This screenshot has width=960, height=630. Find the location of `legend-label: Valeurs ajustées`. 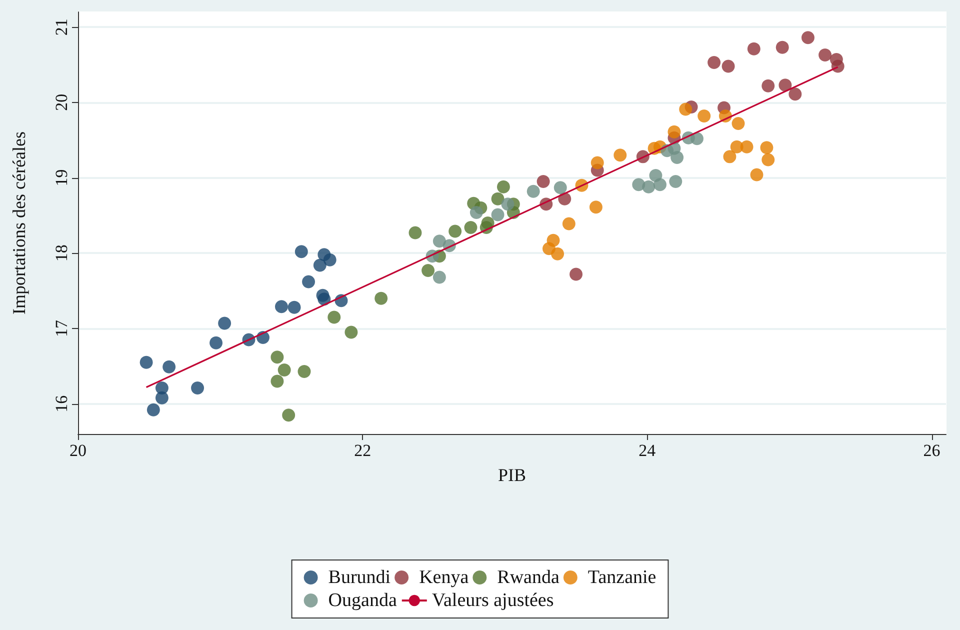

legend-label: Valeurs ajustées is located at coordinates (493, 600).